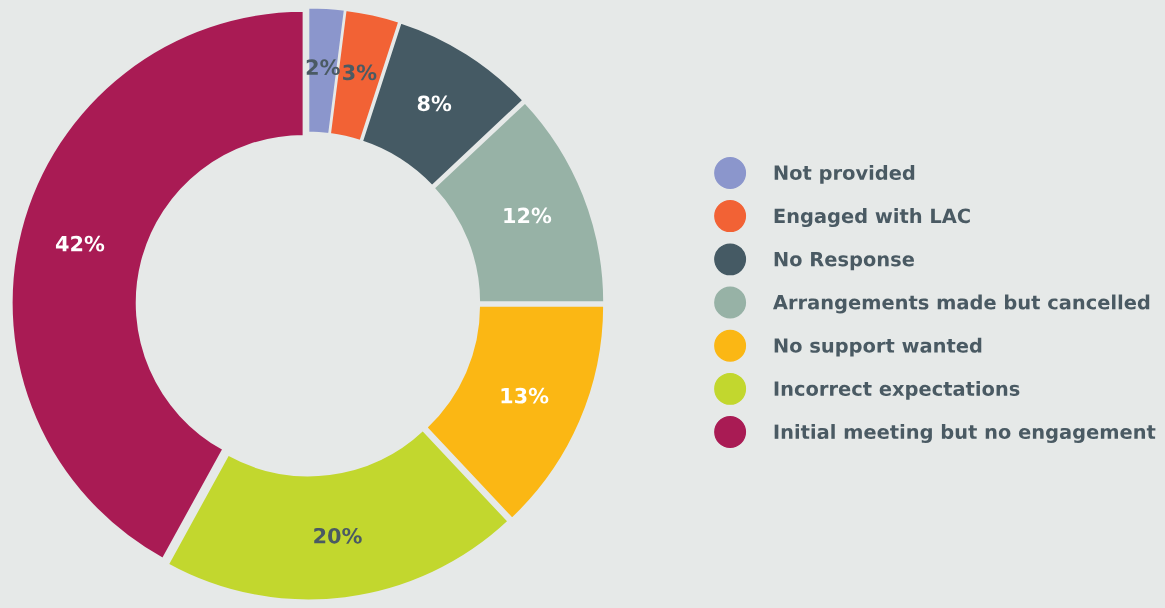 The width and height of the screenshot is (1165, 608). Describe the element at coordinates (844, 261) in the screenshot. I see `legend-label: No Response` at that location.